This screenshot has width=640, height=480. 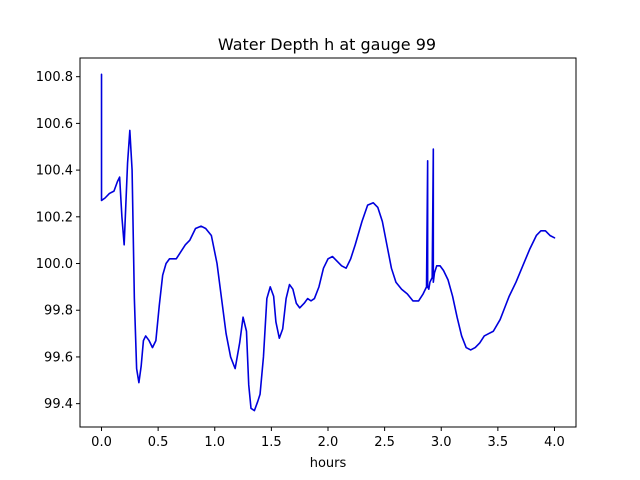 What do you see at coordinates (58, 311) in the screenshot?
I see `y-tick-label: 99.8` at bounding box center [58, 311].